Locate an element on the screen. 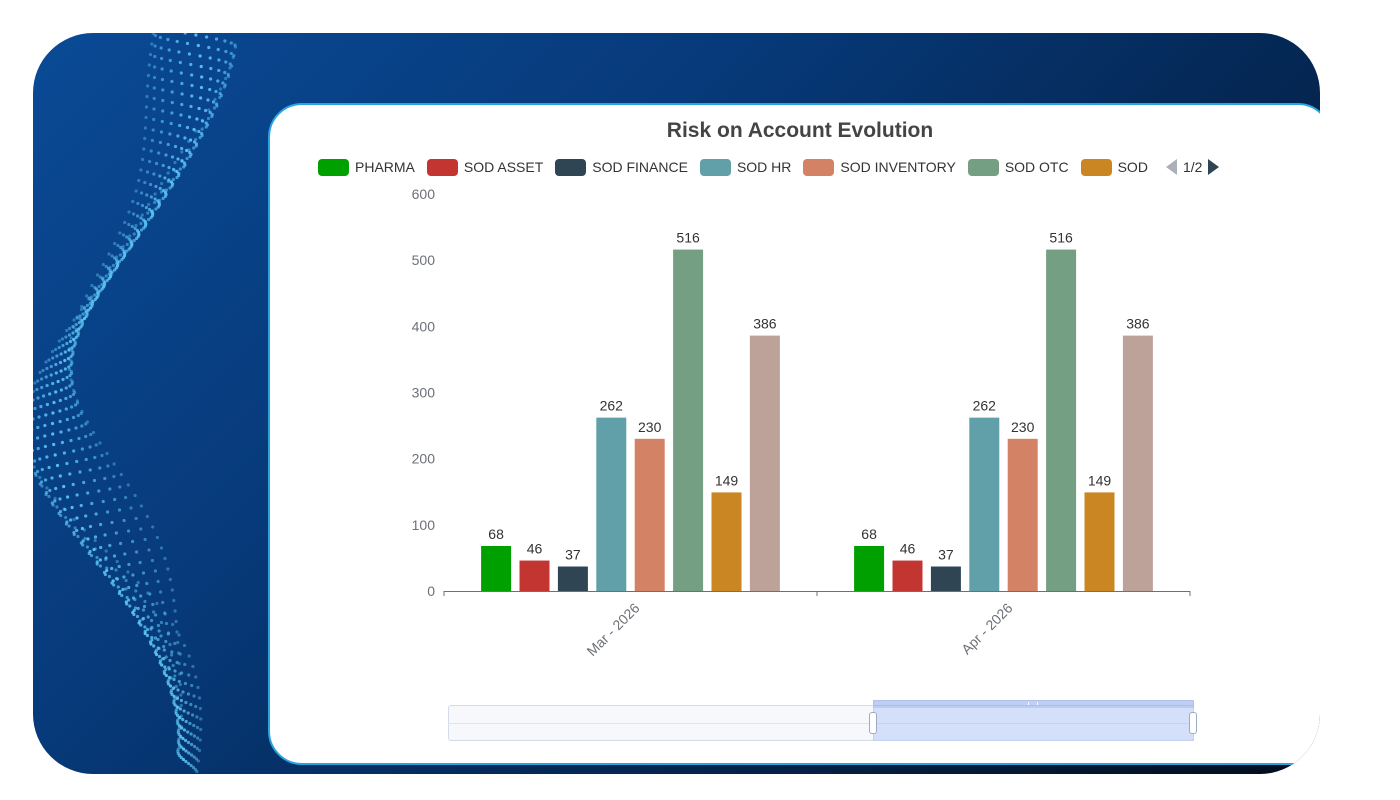 The width and height of the screenshot is (1400, 800). legend-item-sod-otc: SOD OTC is located at coordinates (1018, 167).